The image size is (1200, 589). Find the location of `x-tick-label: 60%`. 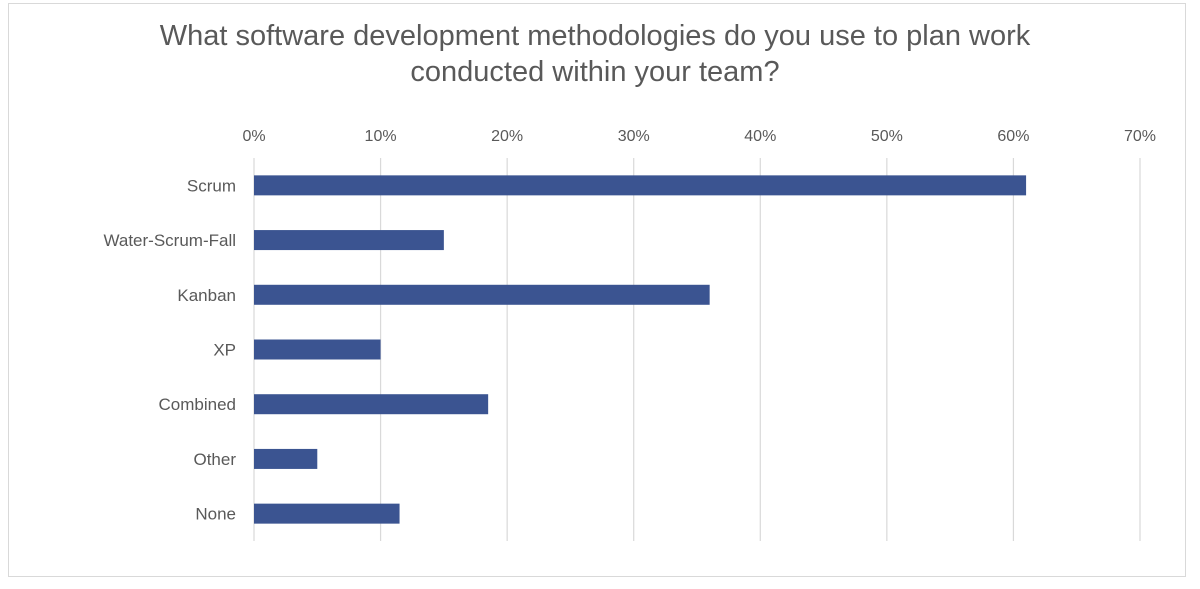

x-tick-label: 60% is located at coordinates (1013, 136).